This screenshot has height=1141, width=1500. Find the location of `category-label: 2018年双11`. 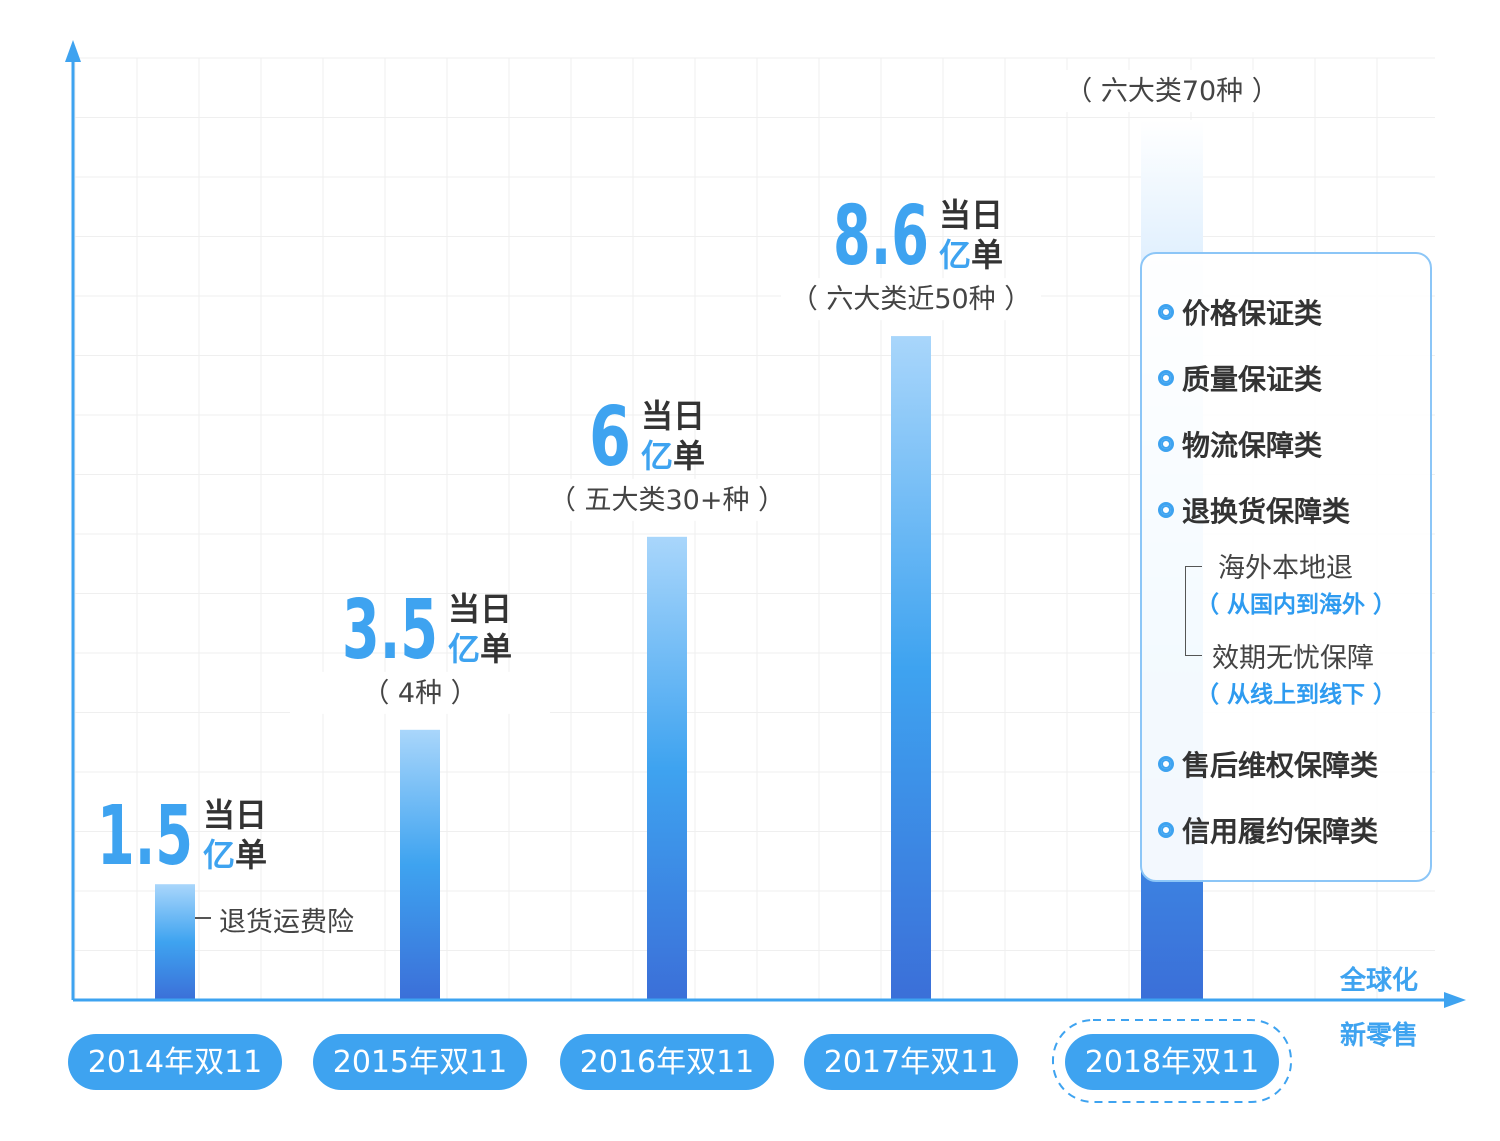

category-label: 2018年双11 is located at coordinates (1172, 1062).